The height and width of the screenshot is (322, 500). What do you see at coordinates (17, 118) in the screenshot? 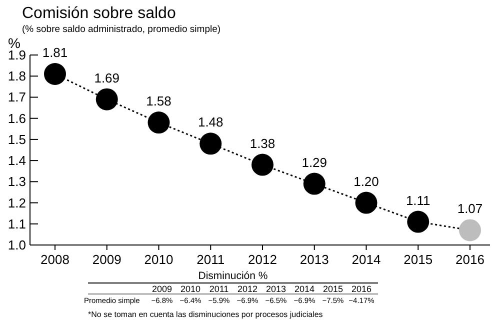
I see `y-tick-label: 1.6` at bounding box center [17, 118].